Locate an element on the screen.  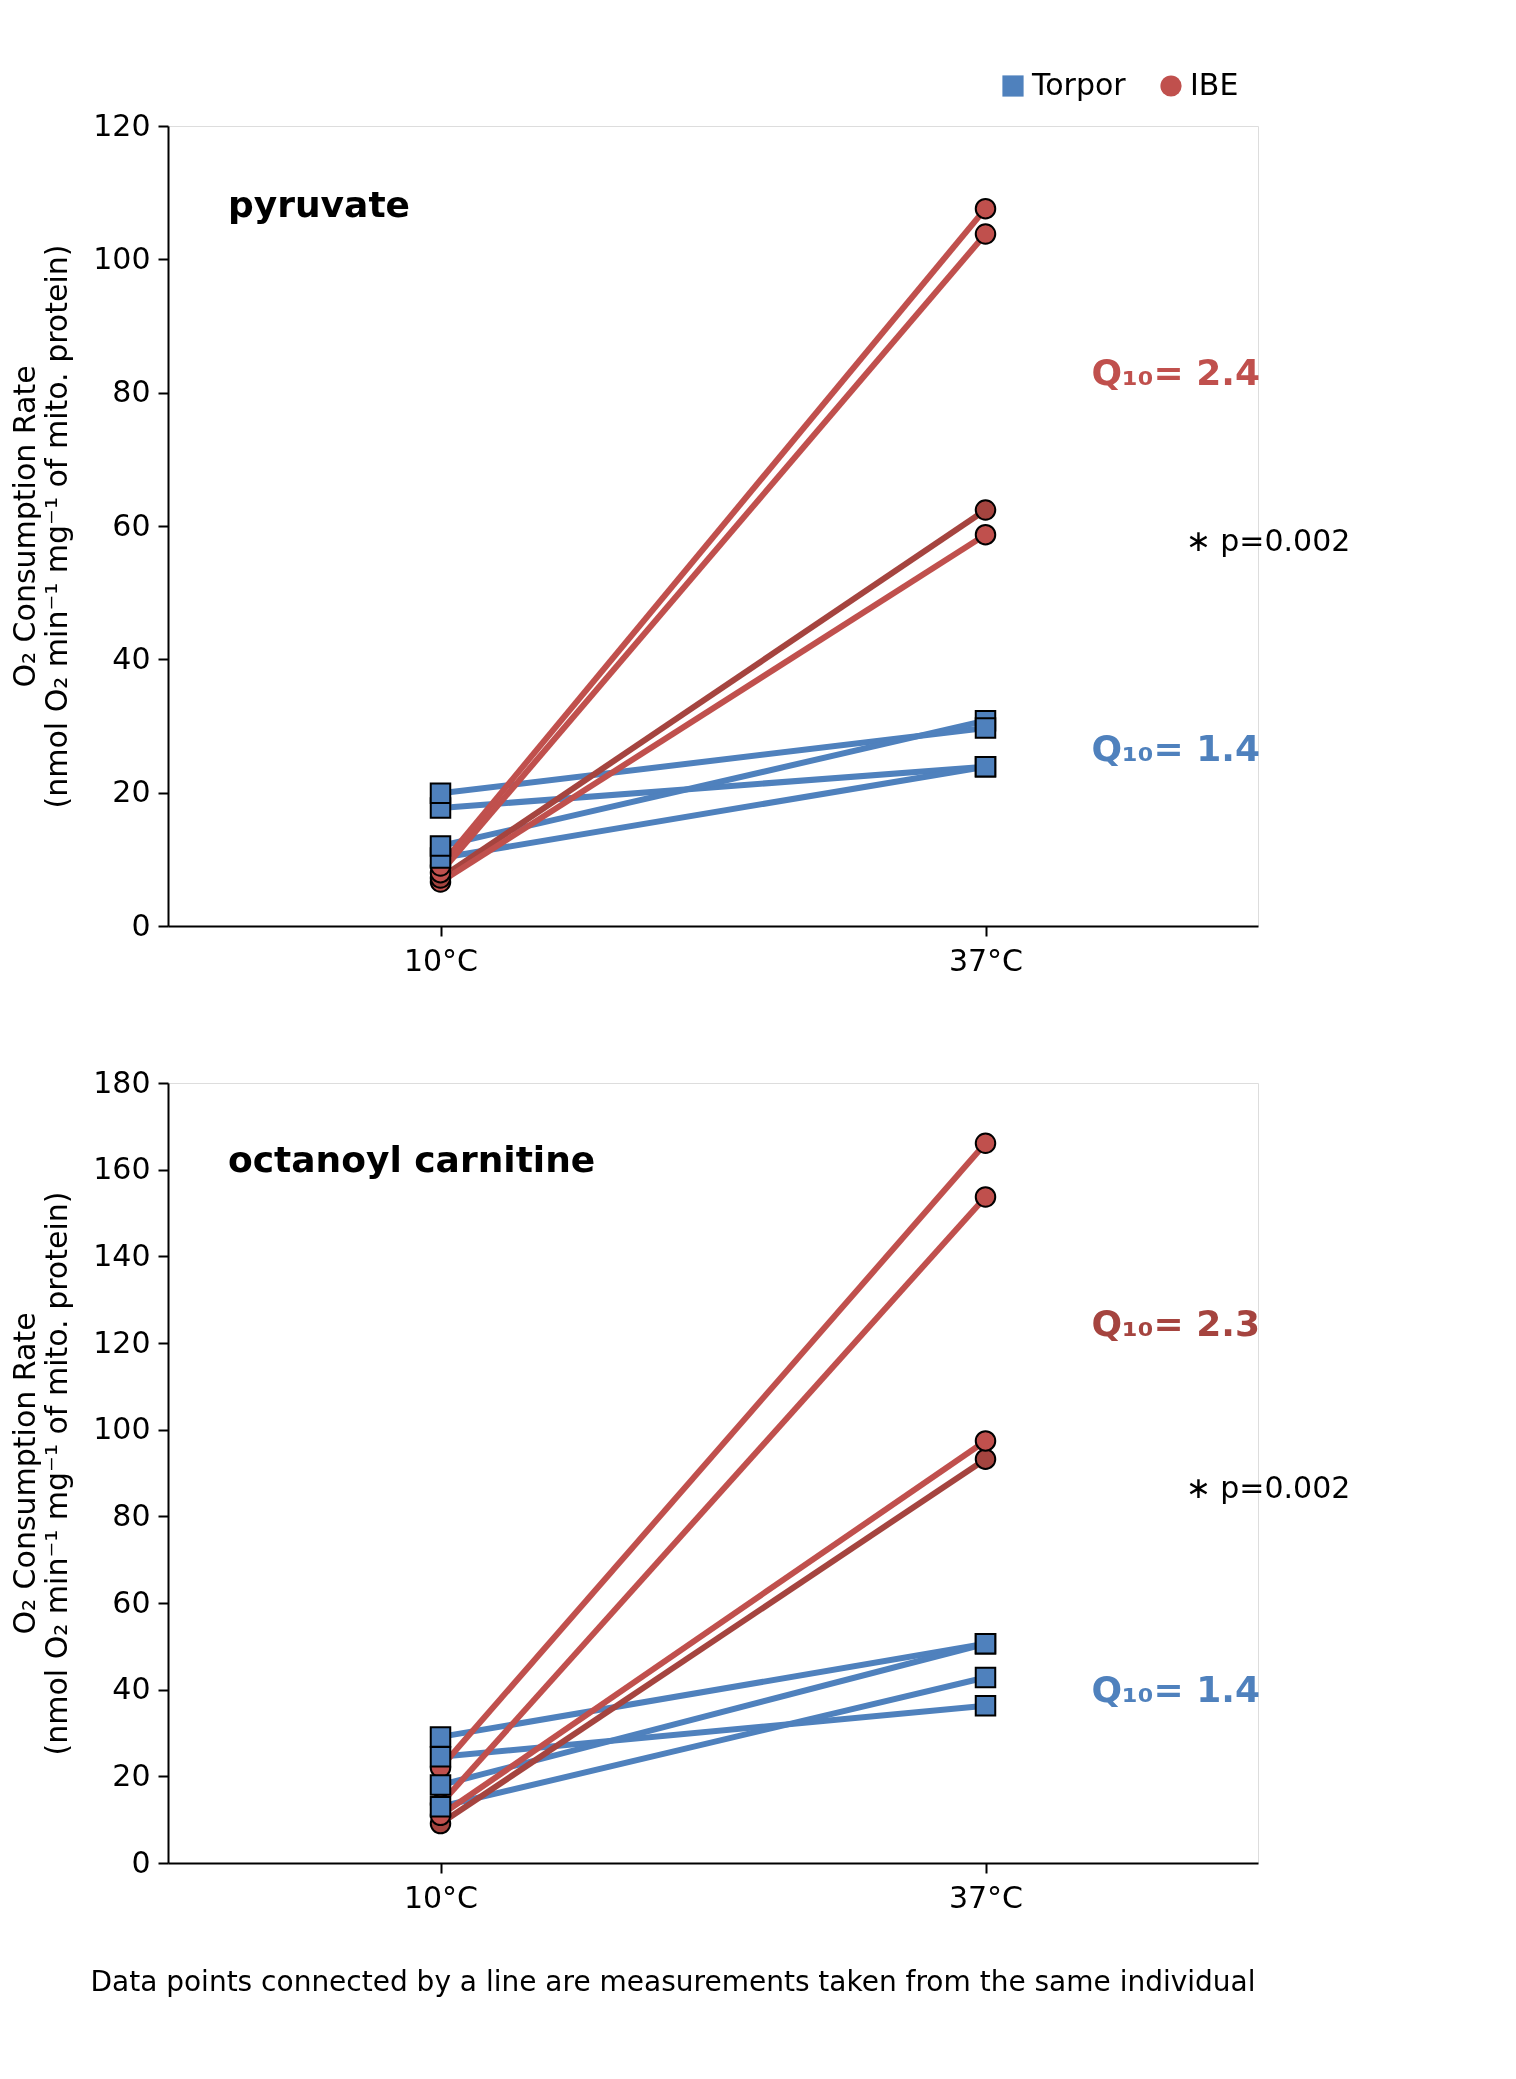
legend-label: Torpor is located at coordinates (1079, 84).